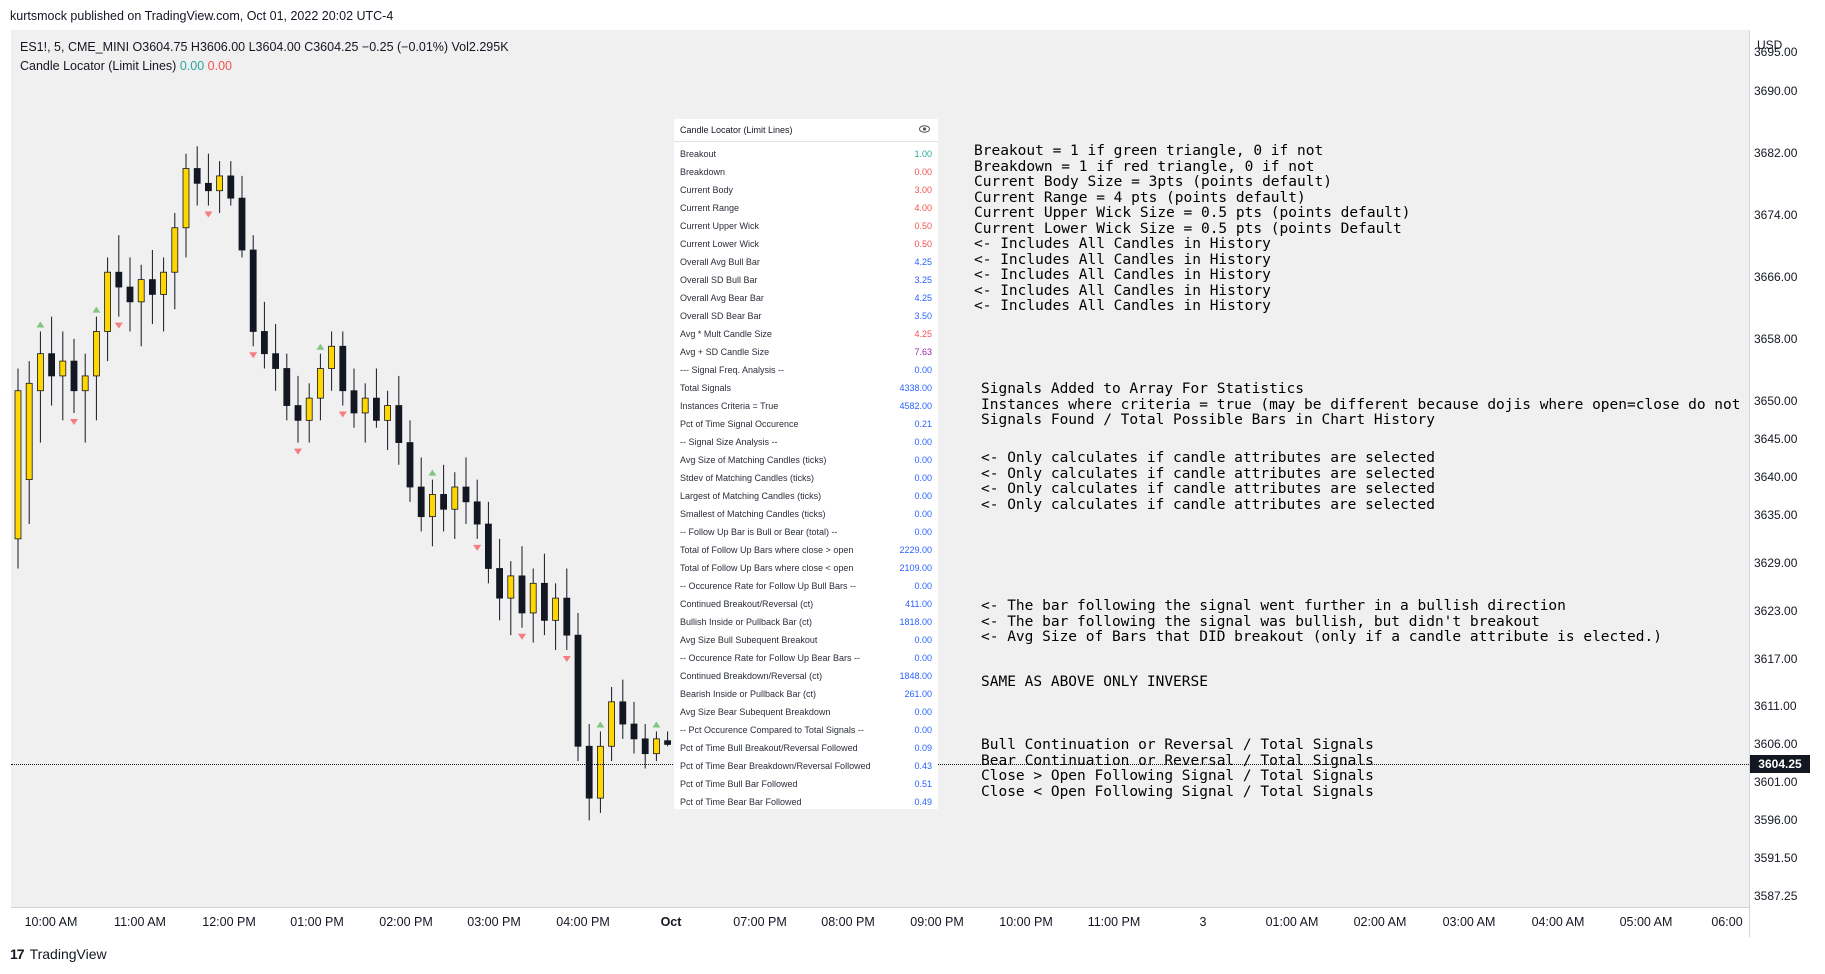  What do you see at coordinates (703, 172) in the screenshot?
I see `indicator-row-label: Breakdown` at bounding box center [703, 172].